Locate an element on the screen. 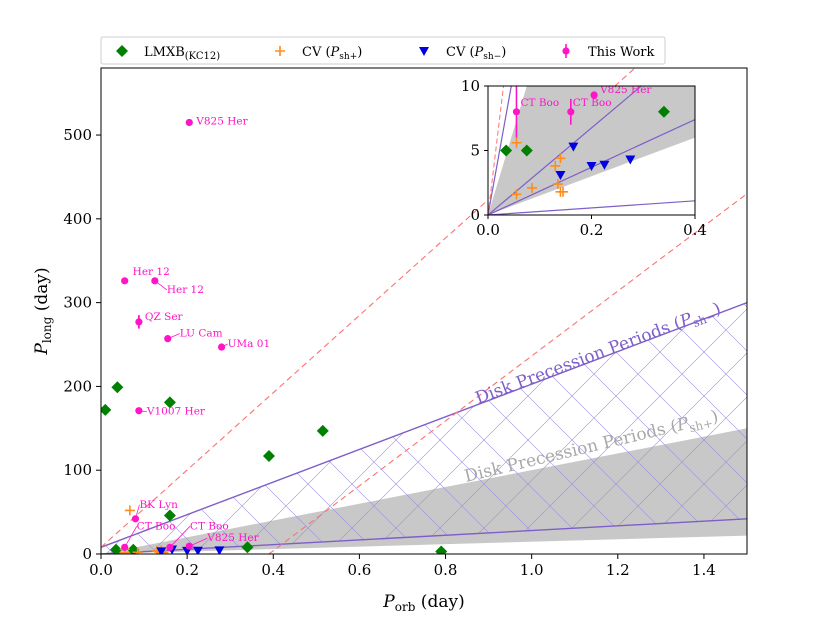 The image size is (830, 623). x-tick-label: 0.6 is located at coordinates (359, 570).